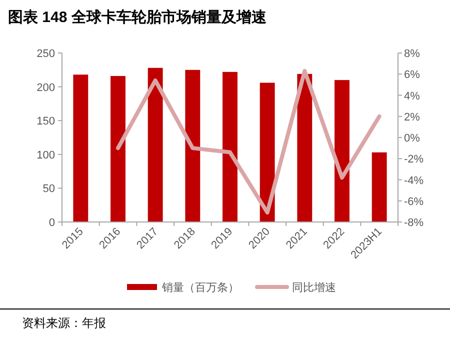 This screenshot has height=339, width=450. I want to click on y2-tick-label: 4%, so click(412, 96).